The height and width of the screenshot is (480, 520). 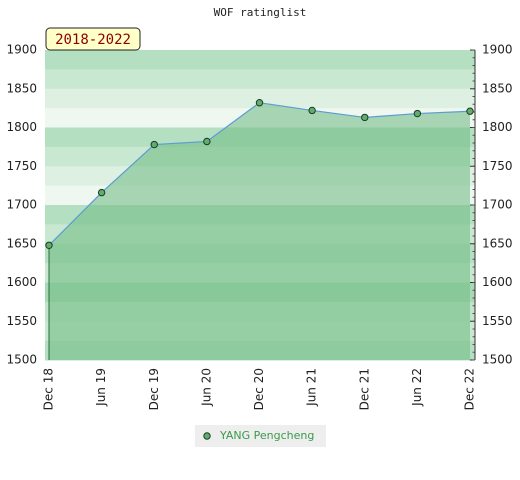 I want to click on y2-tick-label: 1500, so click(x=497, y=360).